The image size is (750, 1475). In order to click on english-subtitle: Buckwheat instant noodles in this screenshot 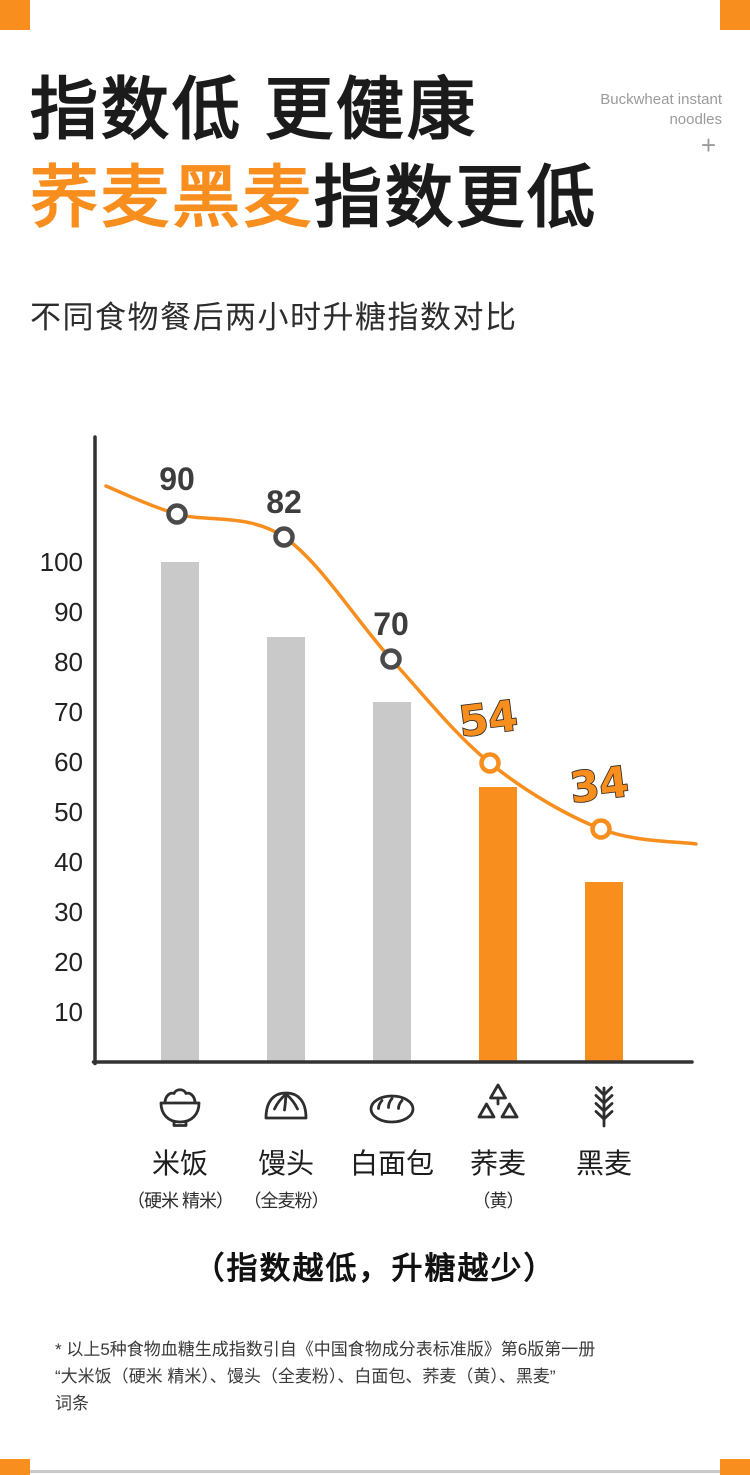, I will do `click(661, 110)`.